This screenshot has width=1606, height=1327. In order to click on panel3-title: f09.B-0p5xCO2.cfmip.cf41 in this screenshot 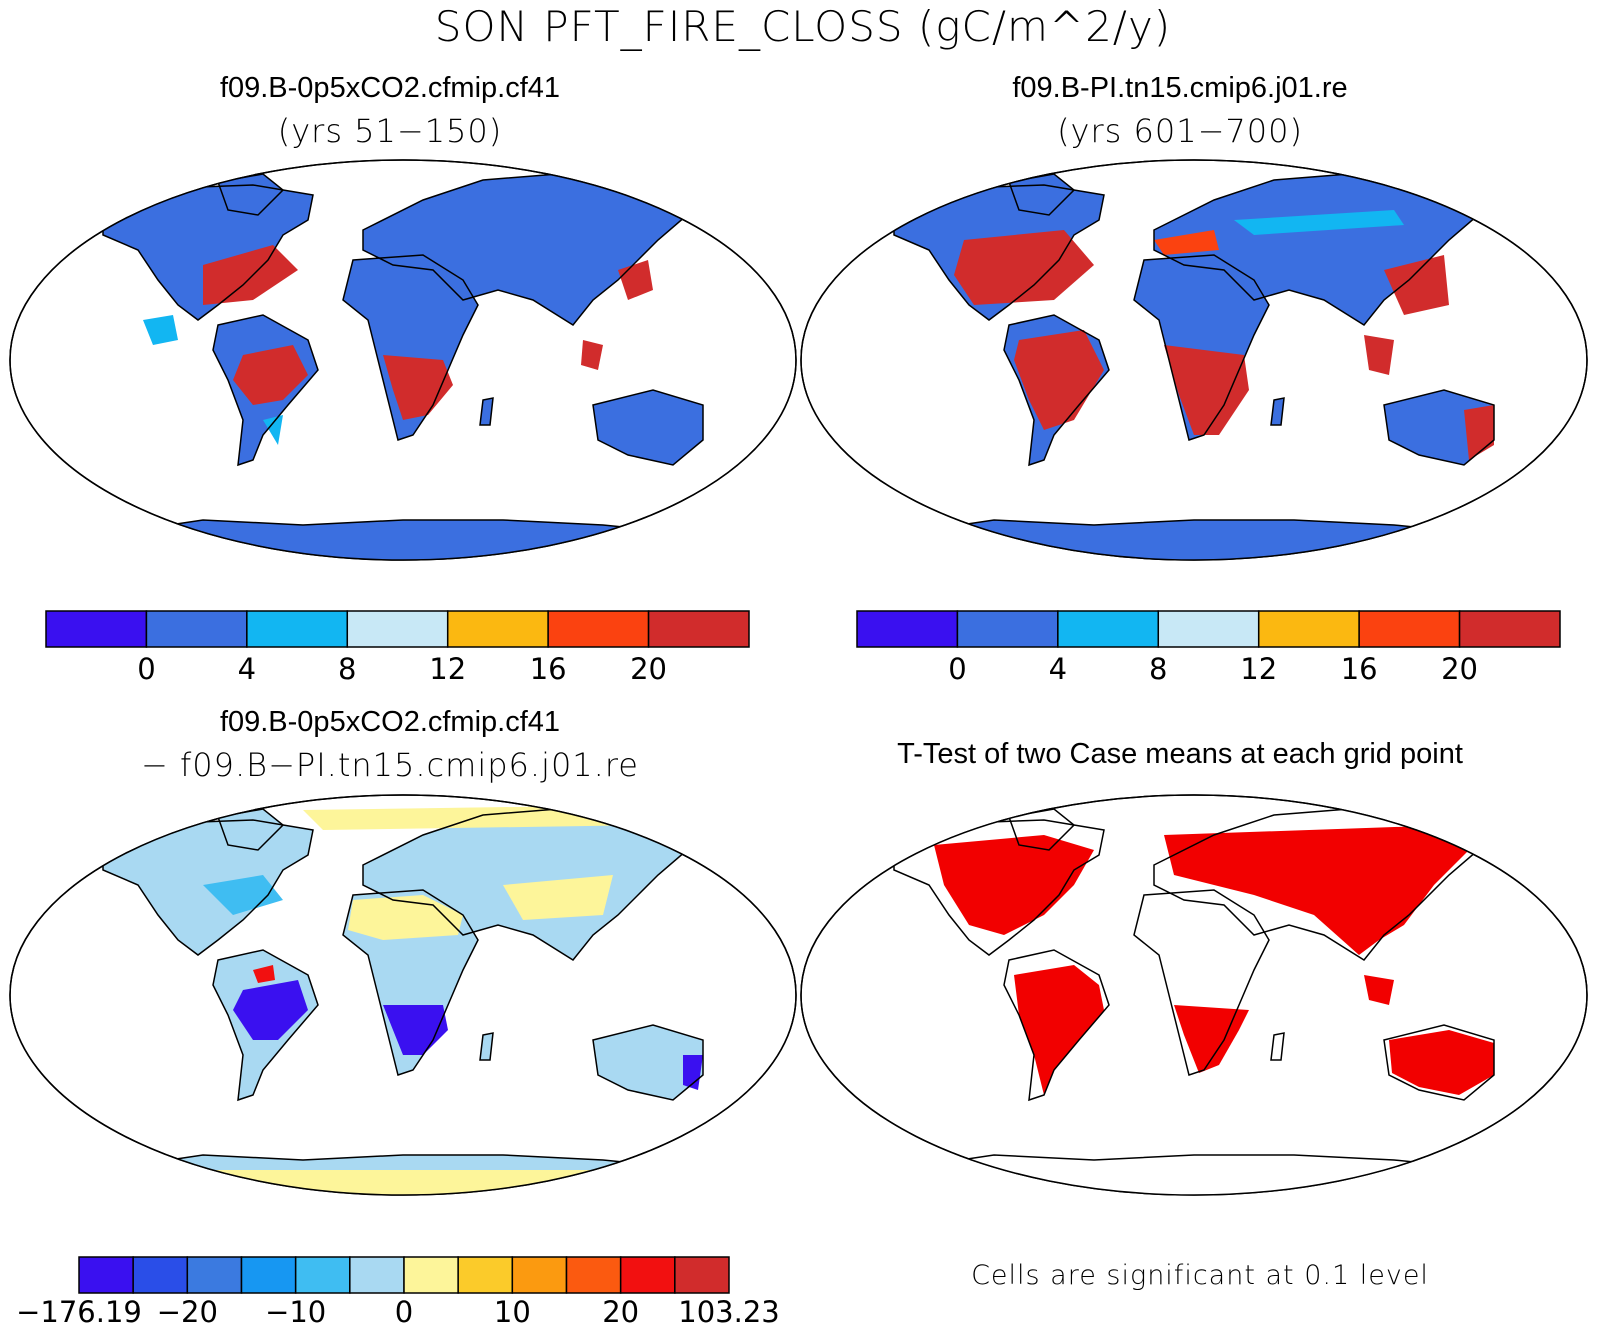, I will do `click(390, 722)`.